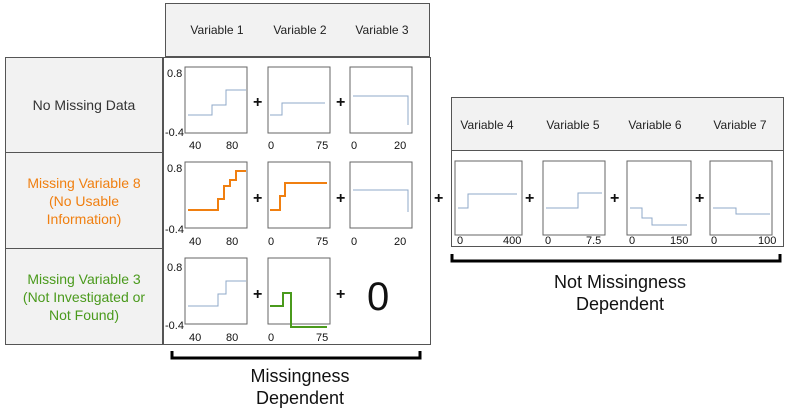 The width and height of the screenshot is (793, 412). I want to click on plot-frame-r3-v1, so click(216, 291).